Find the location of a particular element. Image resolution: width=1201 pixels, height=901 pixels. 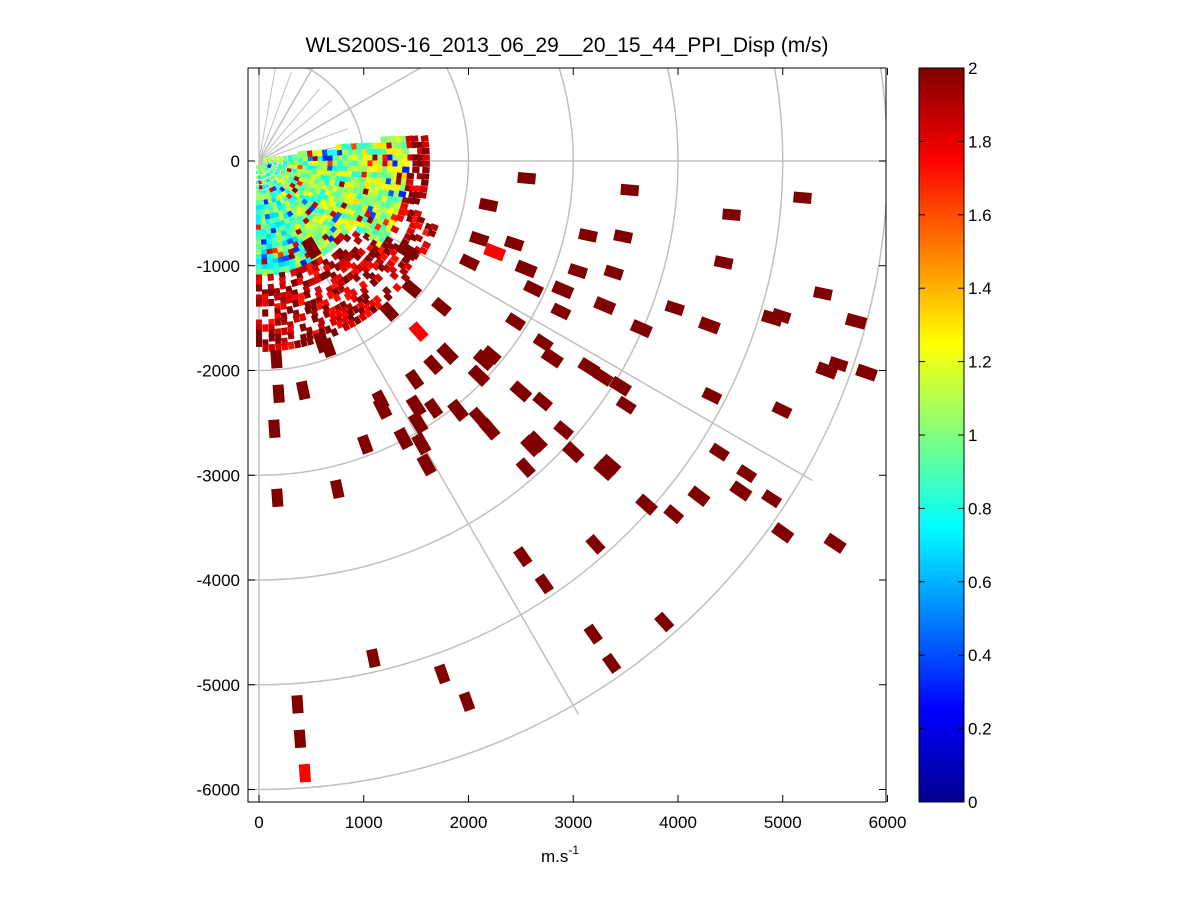

colorbar-tick-label: 1 is located at coordinates (972, 435).